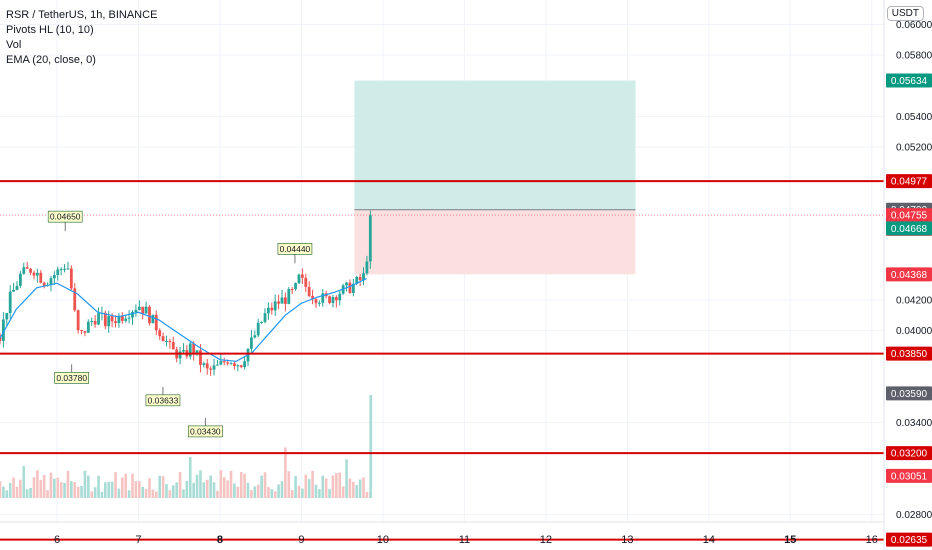 The image size is (932, 550). I want to click on ema-indicator-label: EMA (20, close, 0), so click(51, 60).